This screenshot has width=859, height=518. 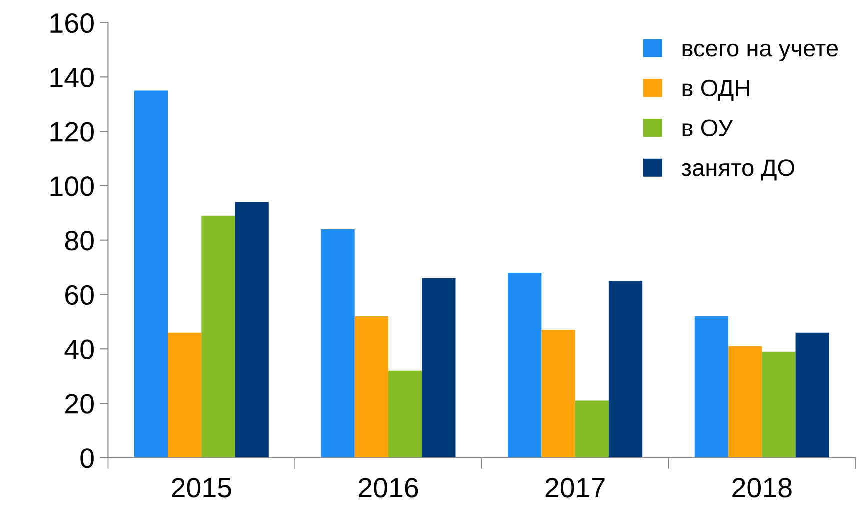 I want to click on y-tick-label: 160, so click(x=72, y=23).